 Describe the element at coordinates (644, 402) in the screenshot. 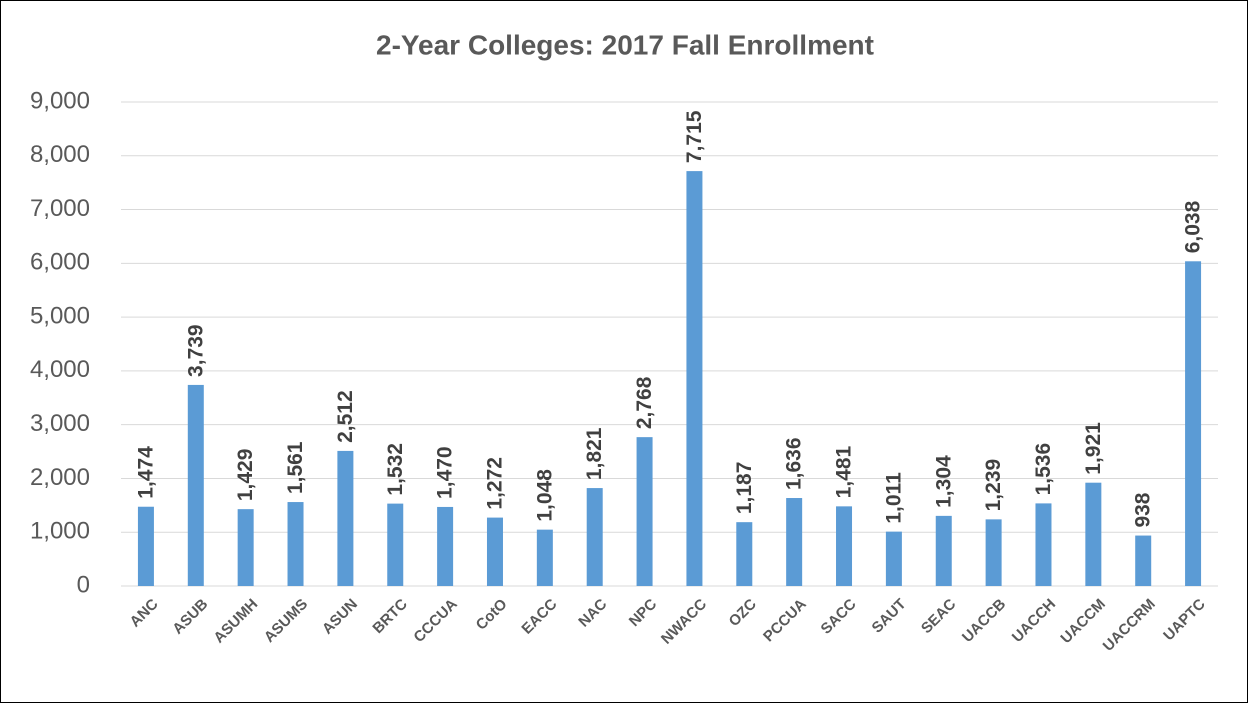

I see `value-label: 2,768` at that location.